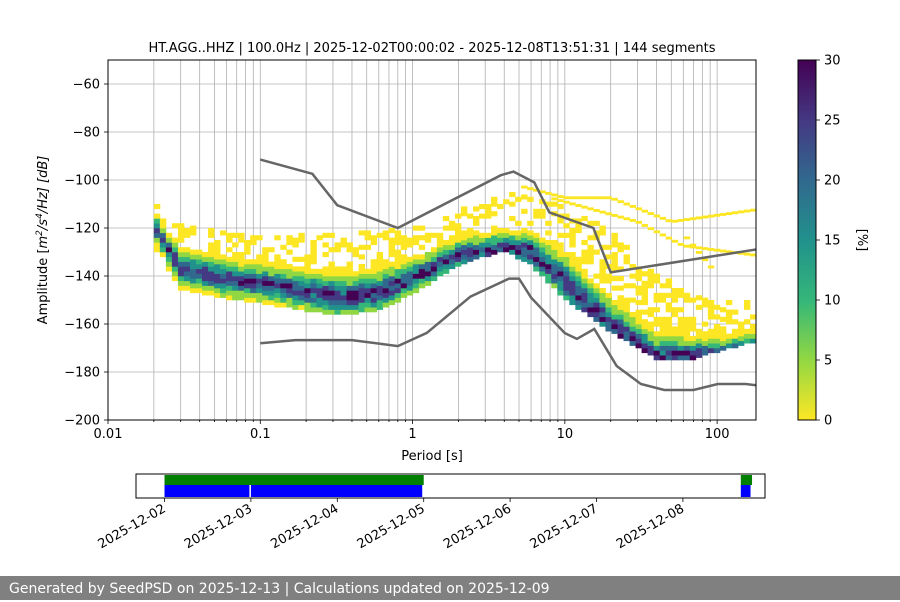 The image size is (900, 602). Describe the element at coordinates (132, 526) in the screenshot. I see `timeline-date-label: 2025-12-02` at that location.